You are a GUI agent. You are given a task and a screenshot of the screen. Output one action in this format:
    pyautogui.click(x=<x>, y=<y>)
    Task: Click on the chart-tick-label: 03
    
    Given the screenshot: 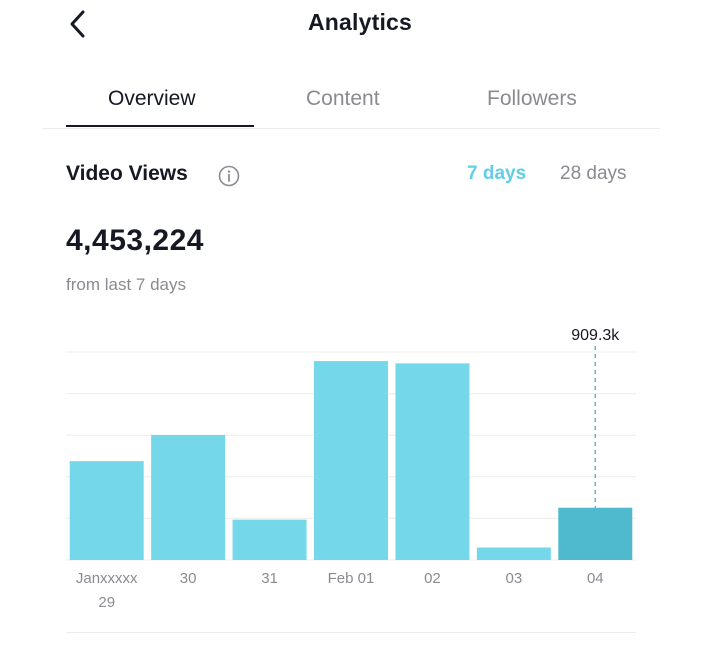 What is the action you would take?
    pyautogui.click(x=514, y=578)
    